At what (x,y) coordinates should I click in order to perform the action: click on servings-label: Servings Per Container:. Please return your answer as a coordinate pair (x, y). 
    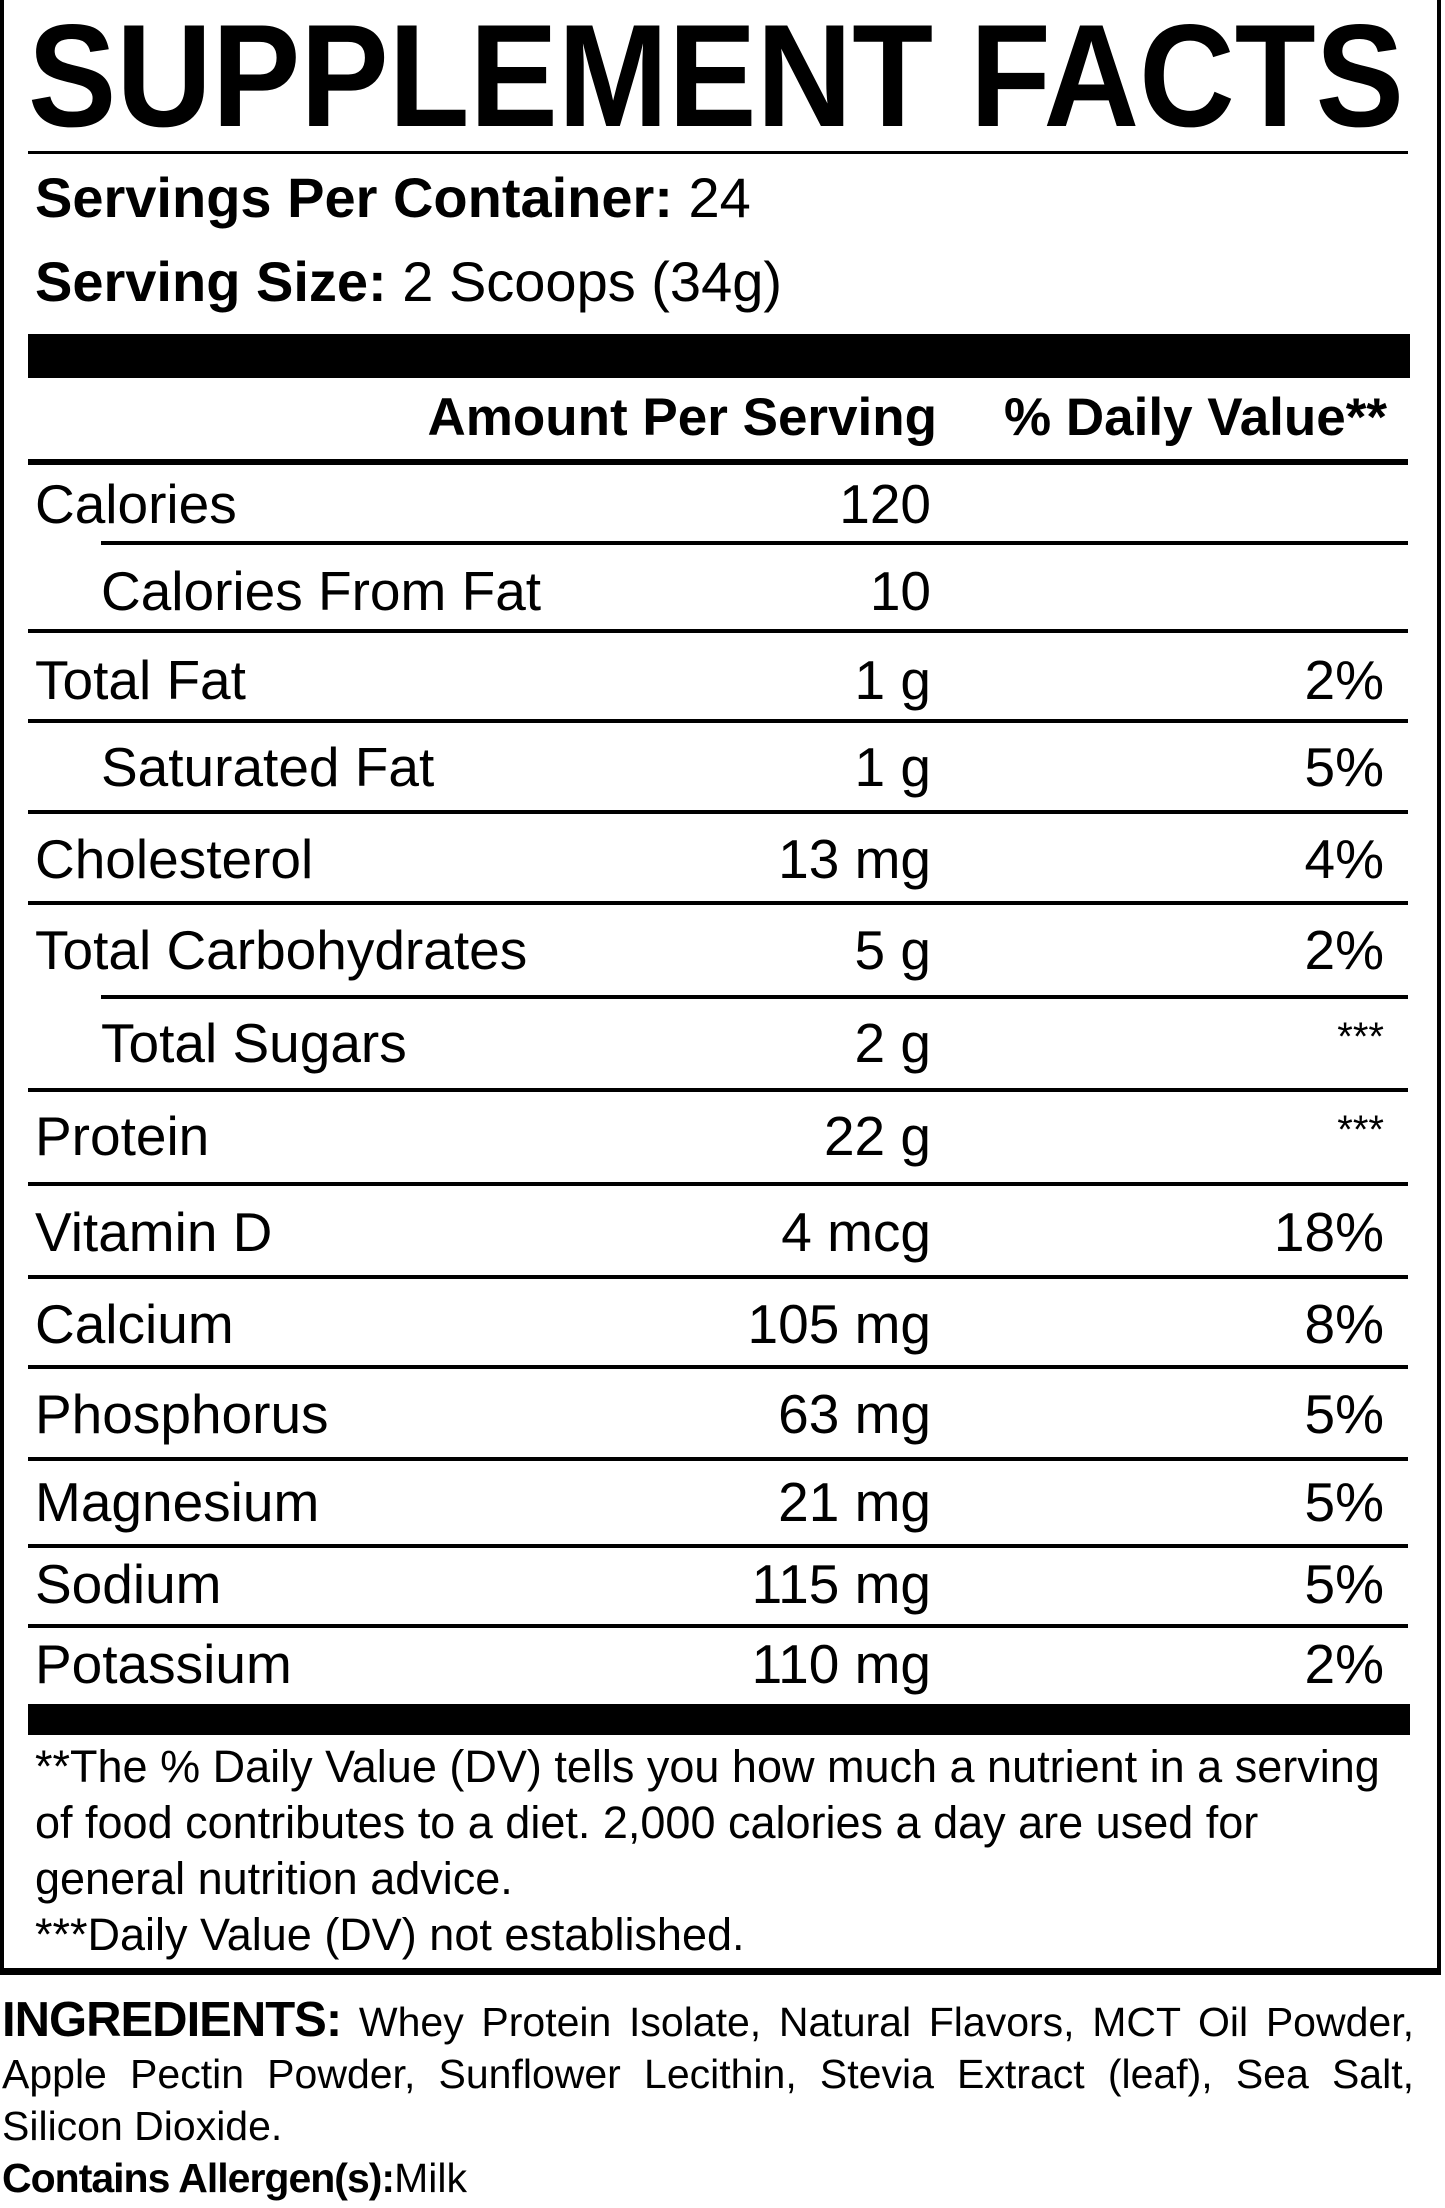
    Looking at the image, I should click on (354, 197).